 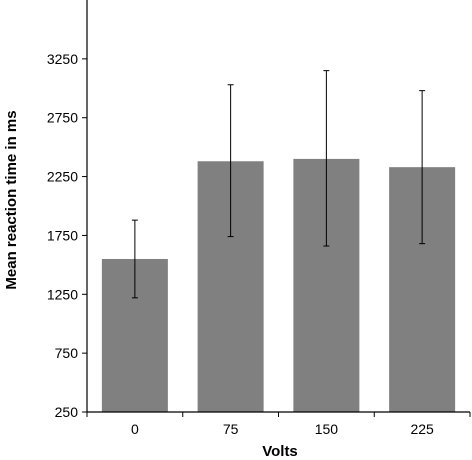 What do you see at coordinates (135, 429) in the screenshot?
I see `x-tick-label-0: 0` at bounding box center [135, 429].